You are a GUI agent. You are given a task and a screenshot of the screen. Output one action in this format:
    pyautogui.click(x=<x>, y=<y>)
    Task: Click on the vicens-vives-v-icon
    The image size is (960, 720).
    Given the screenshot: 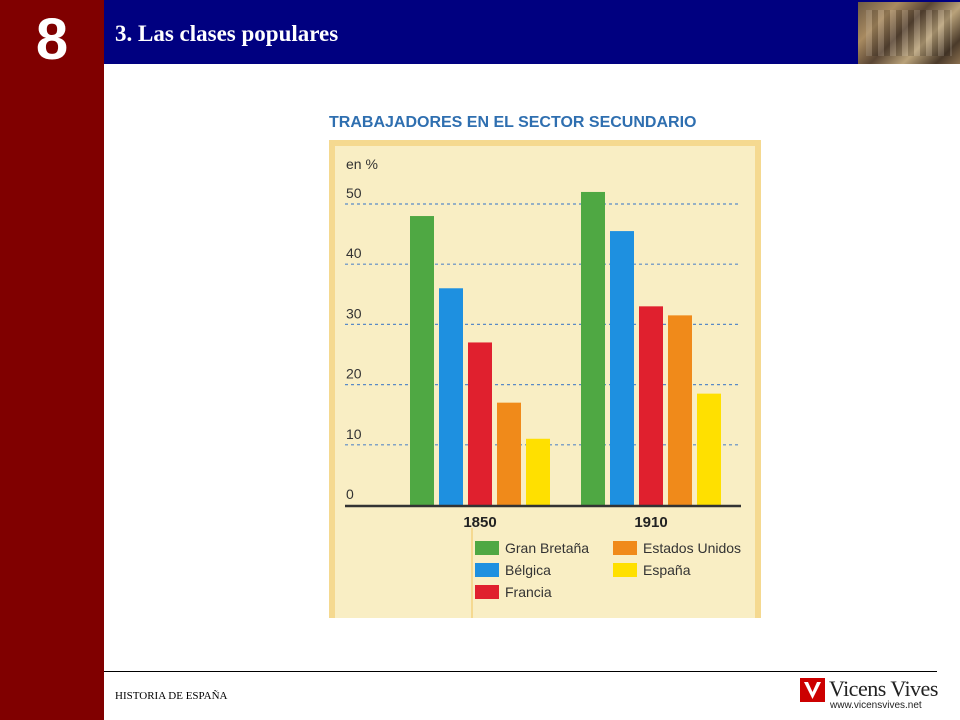 What is the action you would take?
    pyautogui.click(x=812, y=690)
    